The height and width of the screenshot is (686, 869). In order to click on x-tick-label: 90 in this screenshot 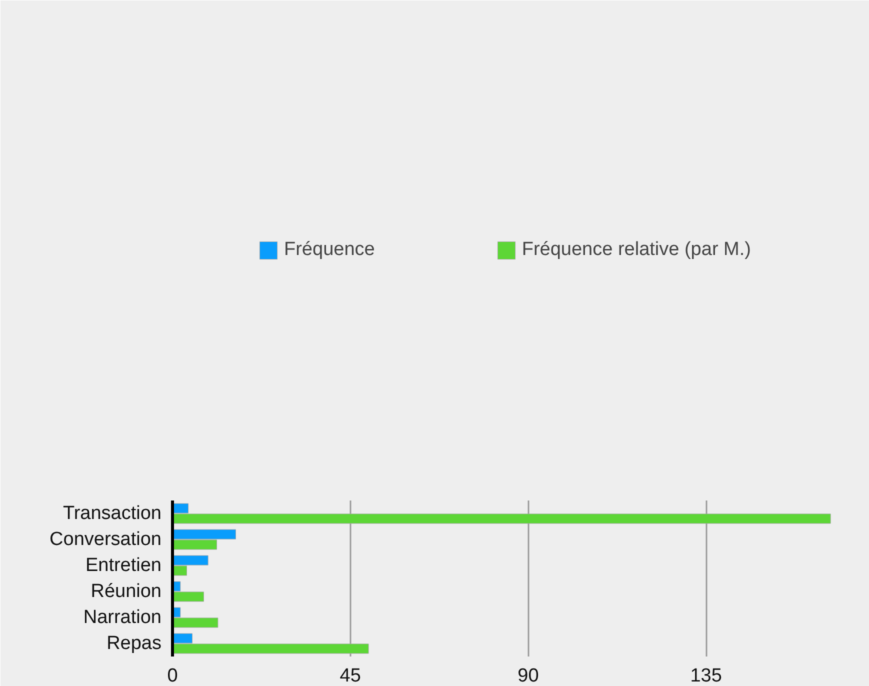, I will do `click(528, 676)`.